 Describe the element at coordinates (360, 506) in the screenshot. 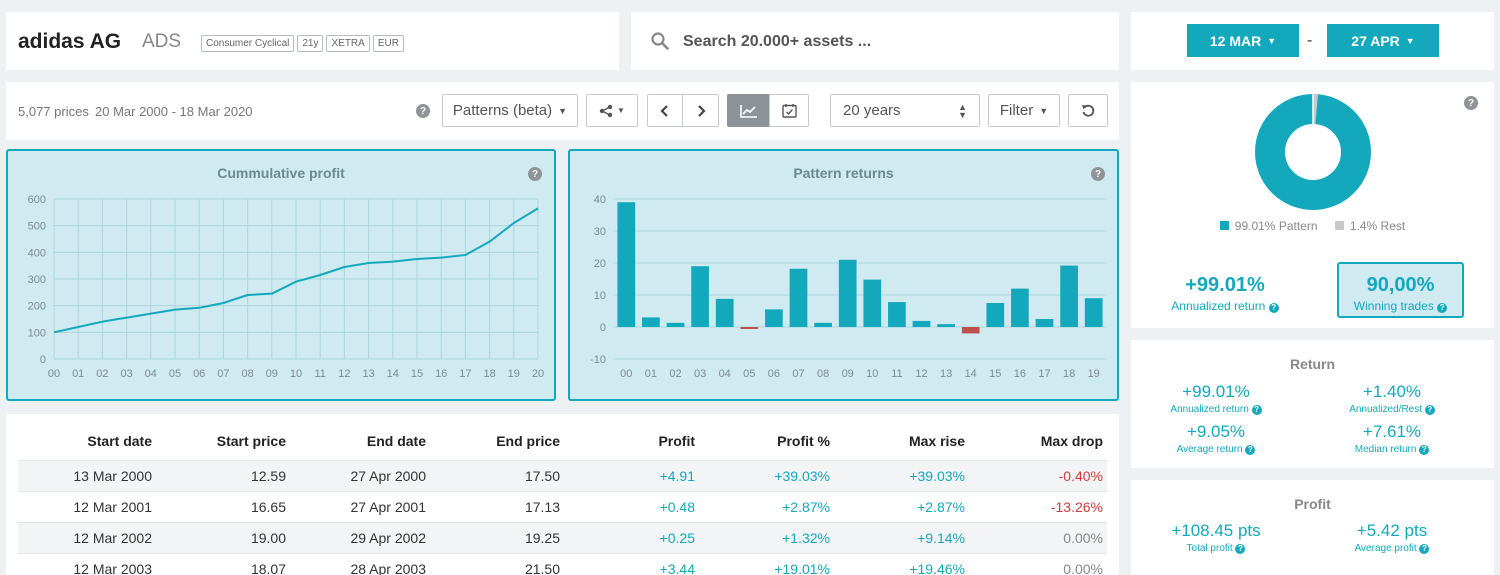

I see `table-cell: 27 Apr 2001` at that location.